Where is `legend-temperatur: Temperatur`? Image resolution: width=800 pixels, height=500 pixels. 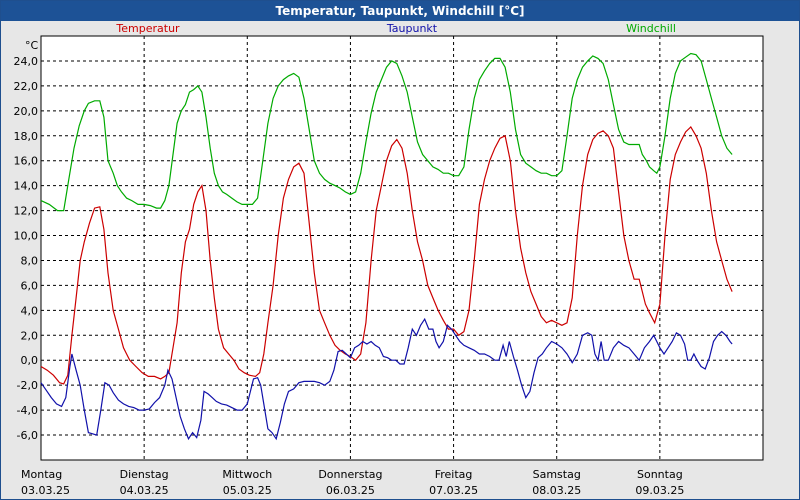
legend-temperatur: Temperatur is located at coordinates (147, 28).